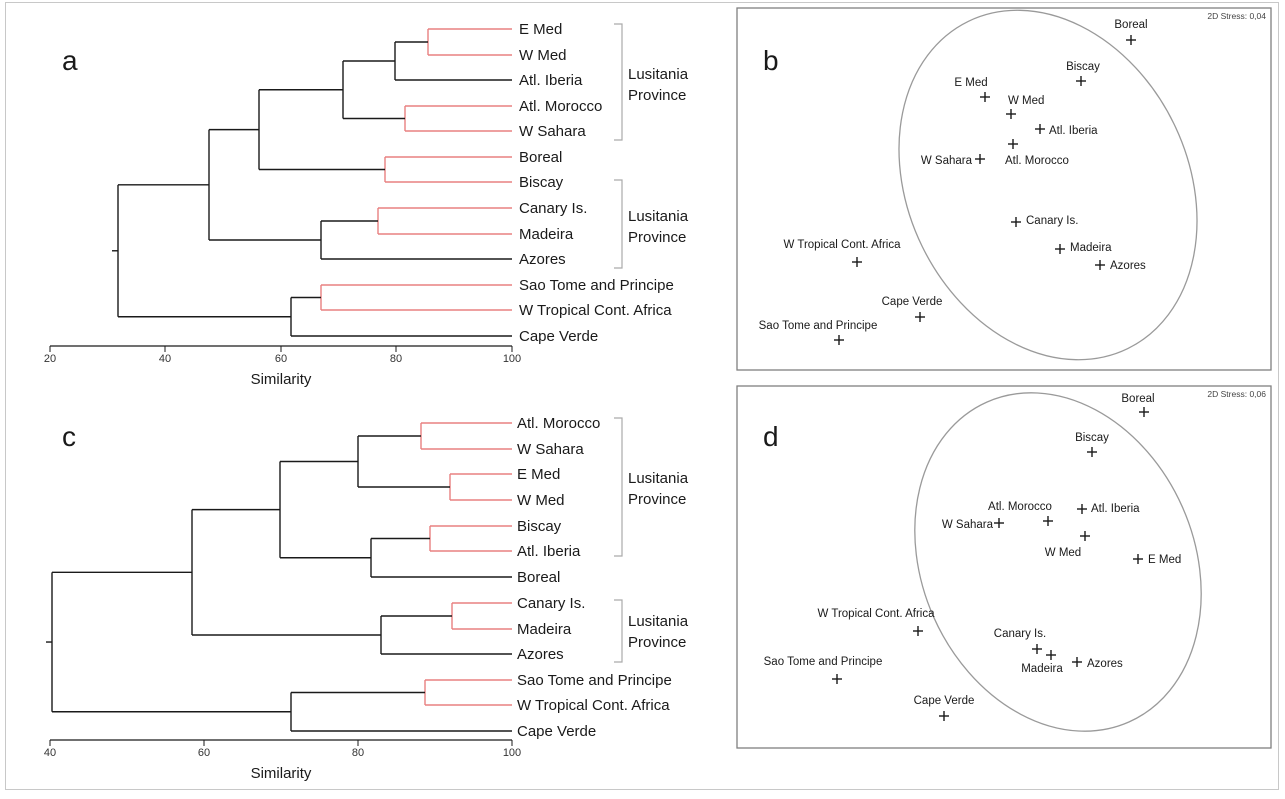  What do you see at coordinates (1042, 669) in the screenshot?
I see `point-label: Madeira` at bounding box center [1042, 669].